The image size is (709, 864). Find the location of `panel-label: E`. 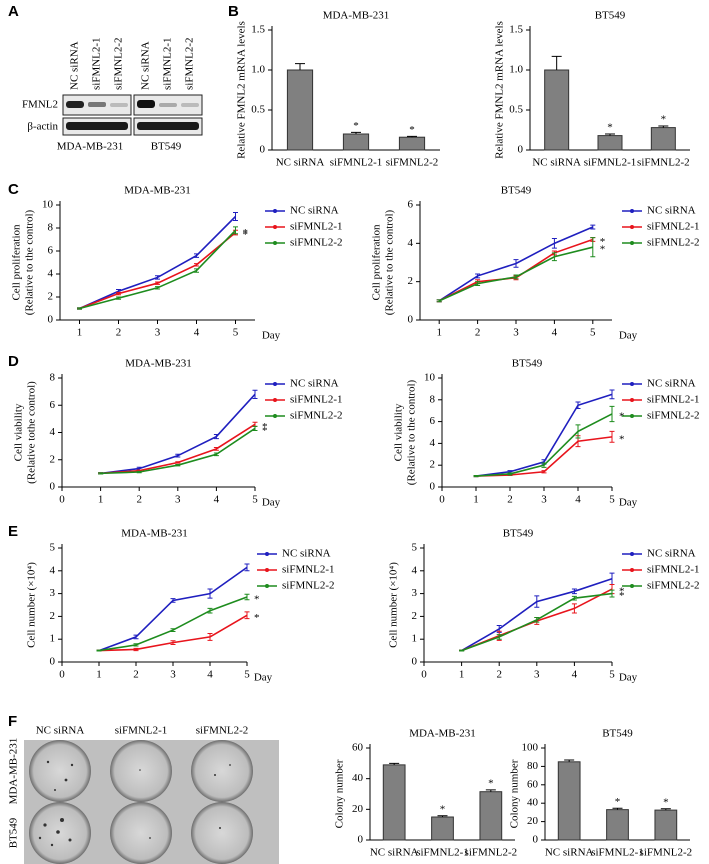

panel-label: E is located at coordinates (13, 531).